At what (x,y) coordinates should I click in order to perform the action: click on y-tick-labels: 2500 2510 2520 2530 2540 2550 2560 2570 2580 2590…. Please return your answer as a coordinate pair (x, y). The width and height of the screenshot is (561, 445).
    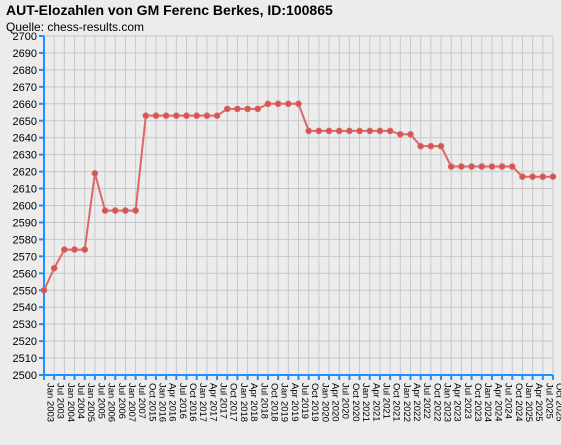
    Looking at the image, I should click on (25, 206).